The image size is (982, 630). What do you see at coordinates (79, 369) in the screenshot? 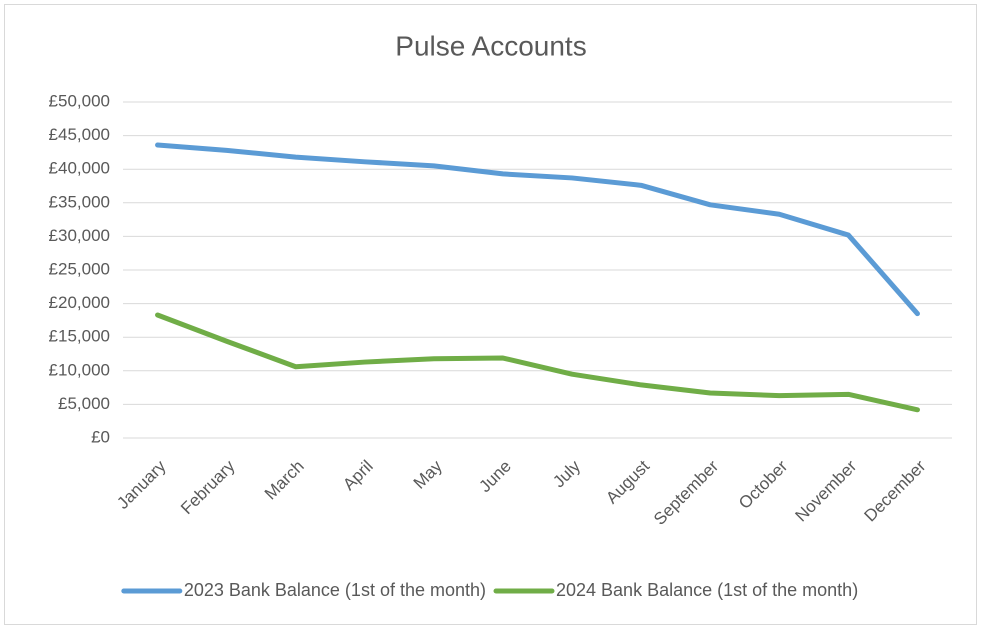
I see `y-tick-label: £10,000` at bounding box center [79, 369].